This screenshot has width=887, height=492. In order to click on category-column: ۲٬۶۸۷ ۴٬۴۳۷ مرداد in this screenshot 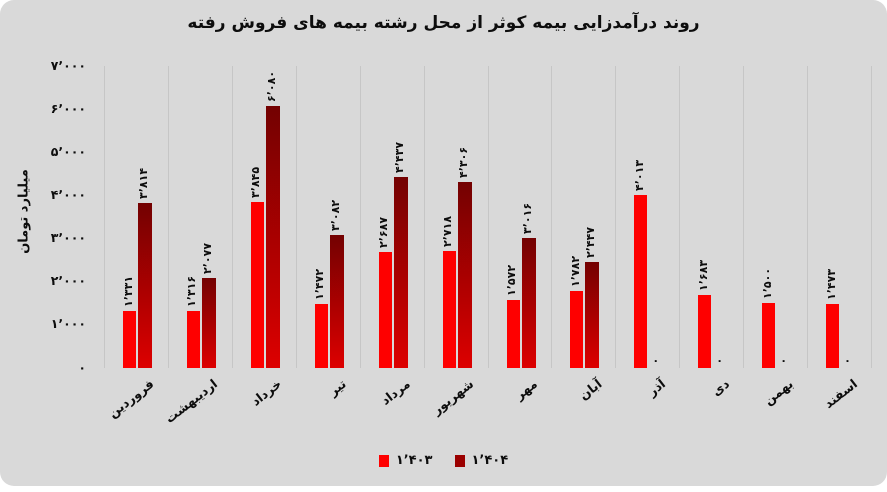, I will do `click(391, 237)`.